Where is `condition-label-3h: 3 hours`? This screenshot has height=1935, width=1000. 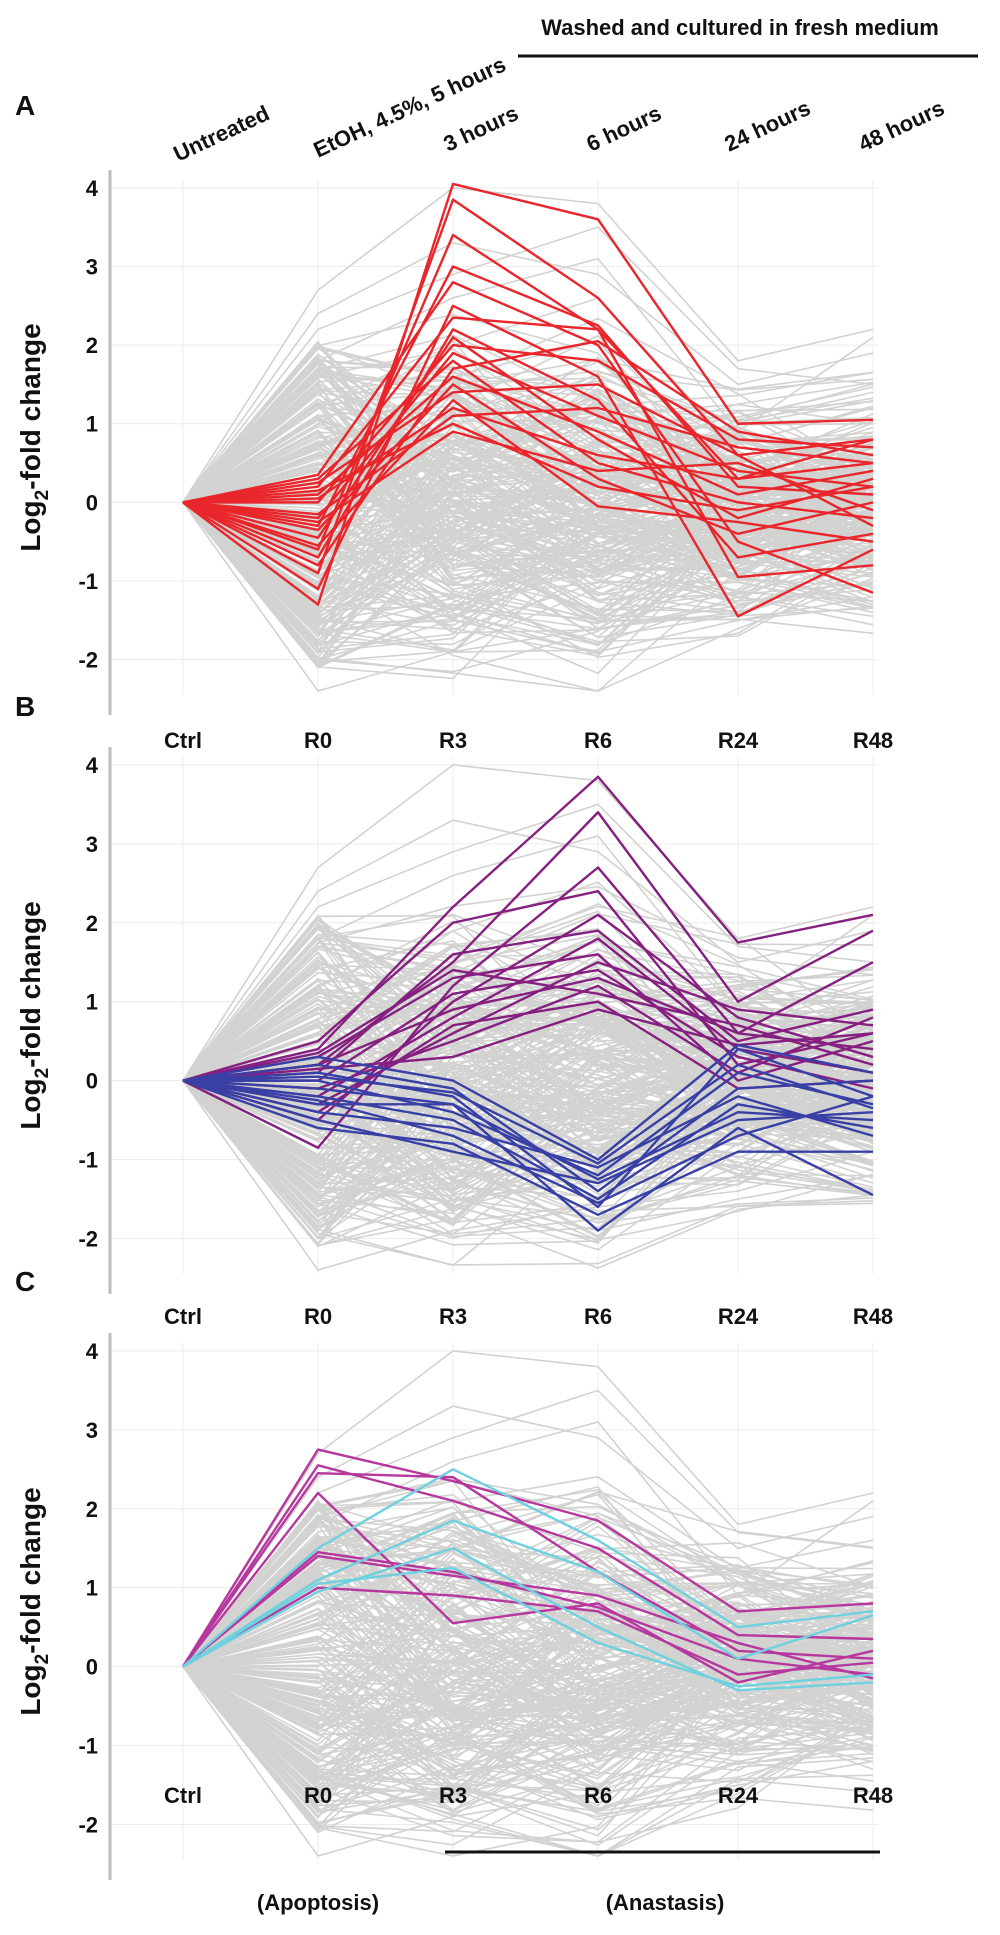 condition-label-3h: 3 hours is located at coordinates (481, 128).